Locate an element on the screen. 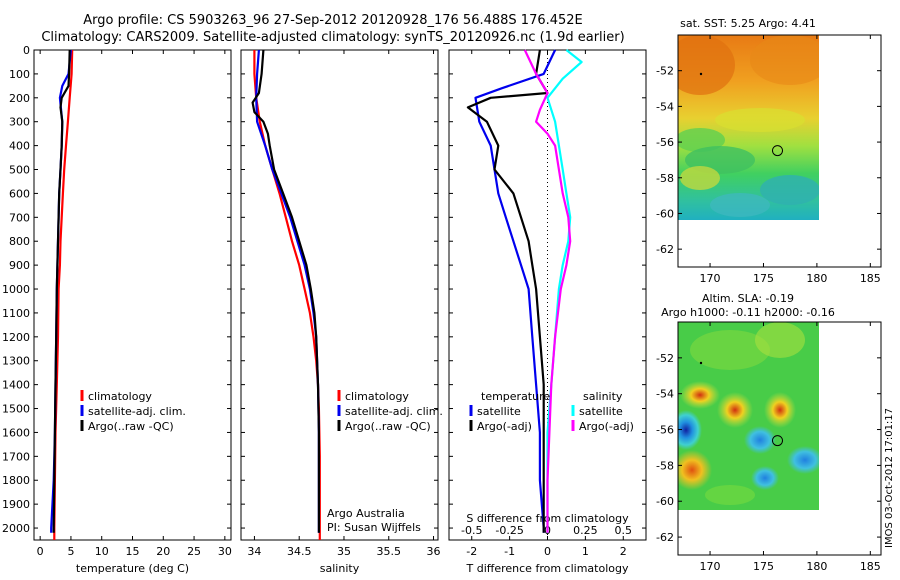 This screenshot has width=900, height=580. legend-title: temperature is located at coordinates (515, 396).